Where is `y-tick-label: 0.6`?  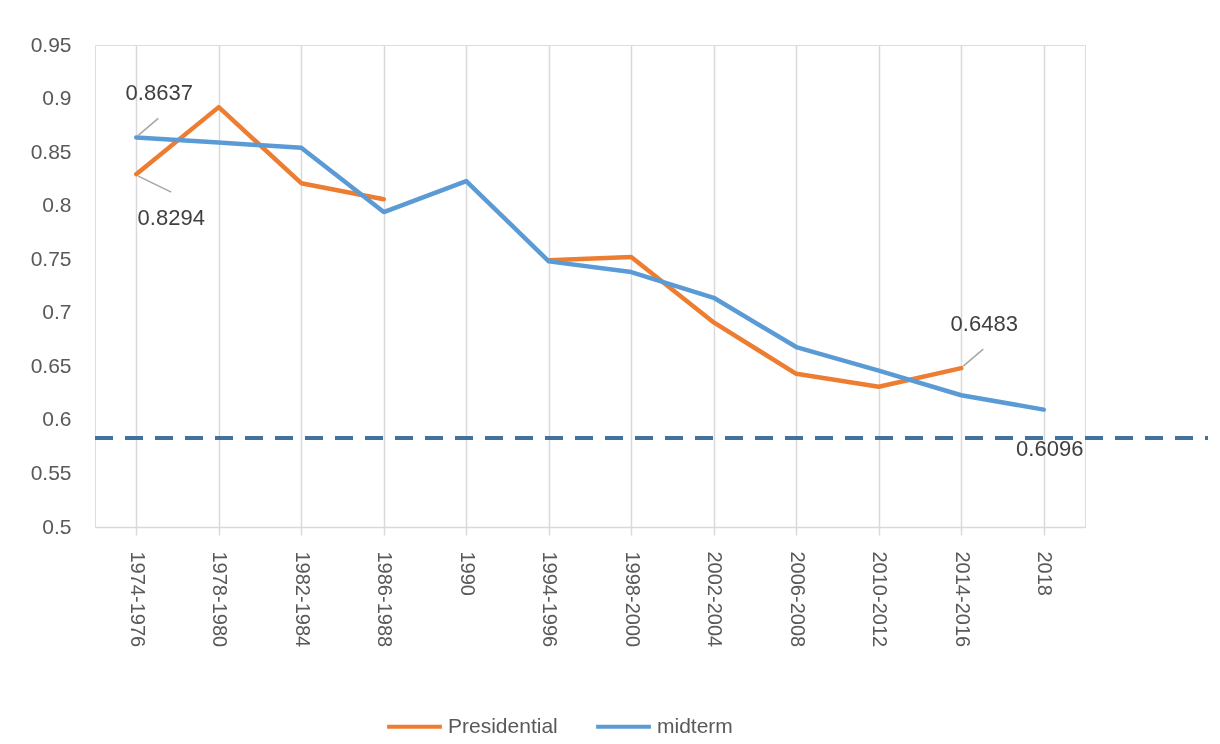
y-tick-label: 0.6 is located at coordinates (57, 419).